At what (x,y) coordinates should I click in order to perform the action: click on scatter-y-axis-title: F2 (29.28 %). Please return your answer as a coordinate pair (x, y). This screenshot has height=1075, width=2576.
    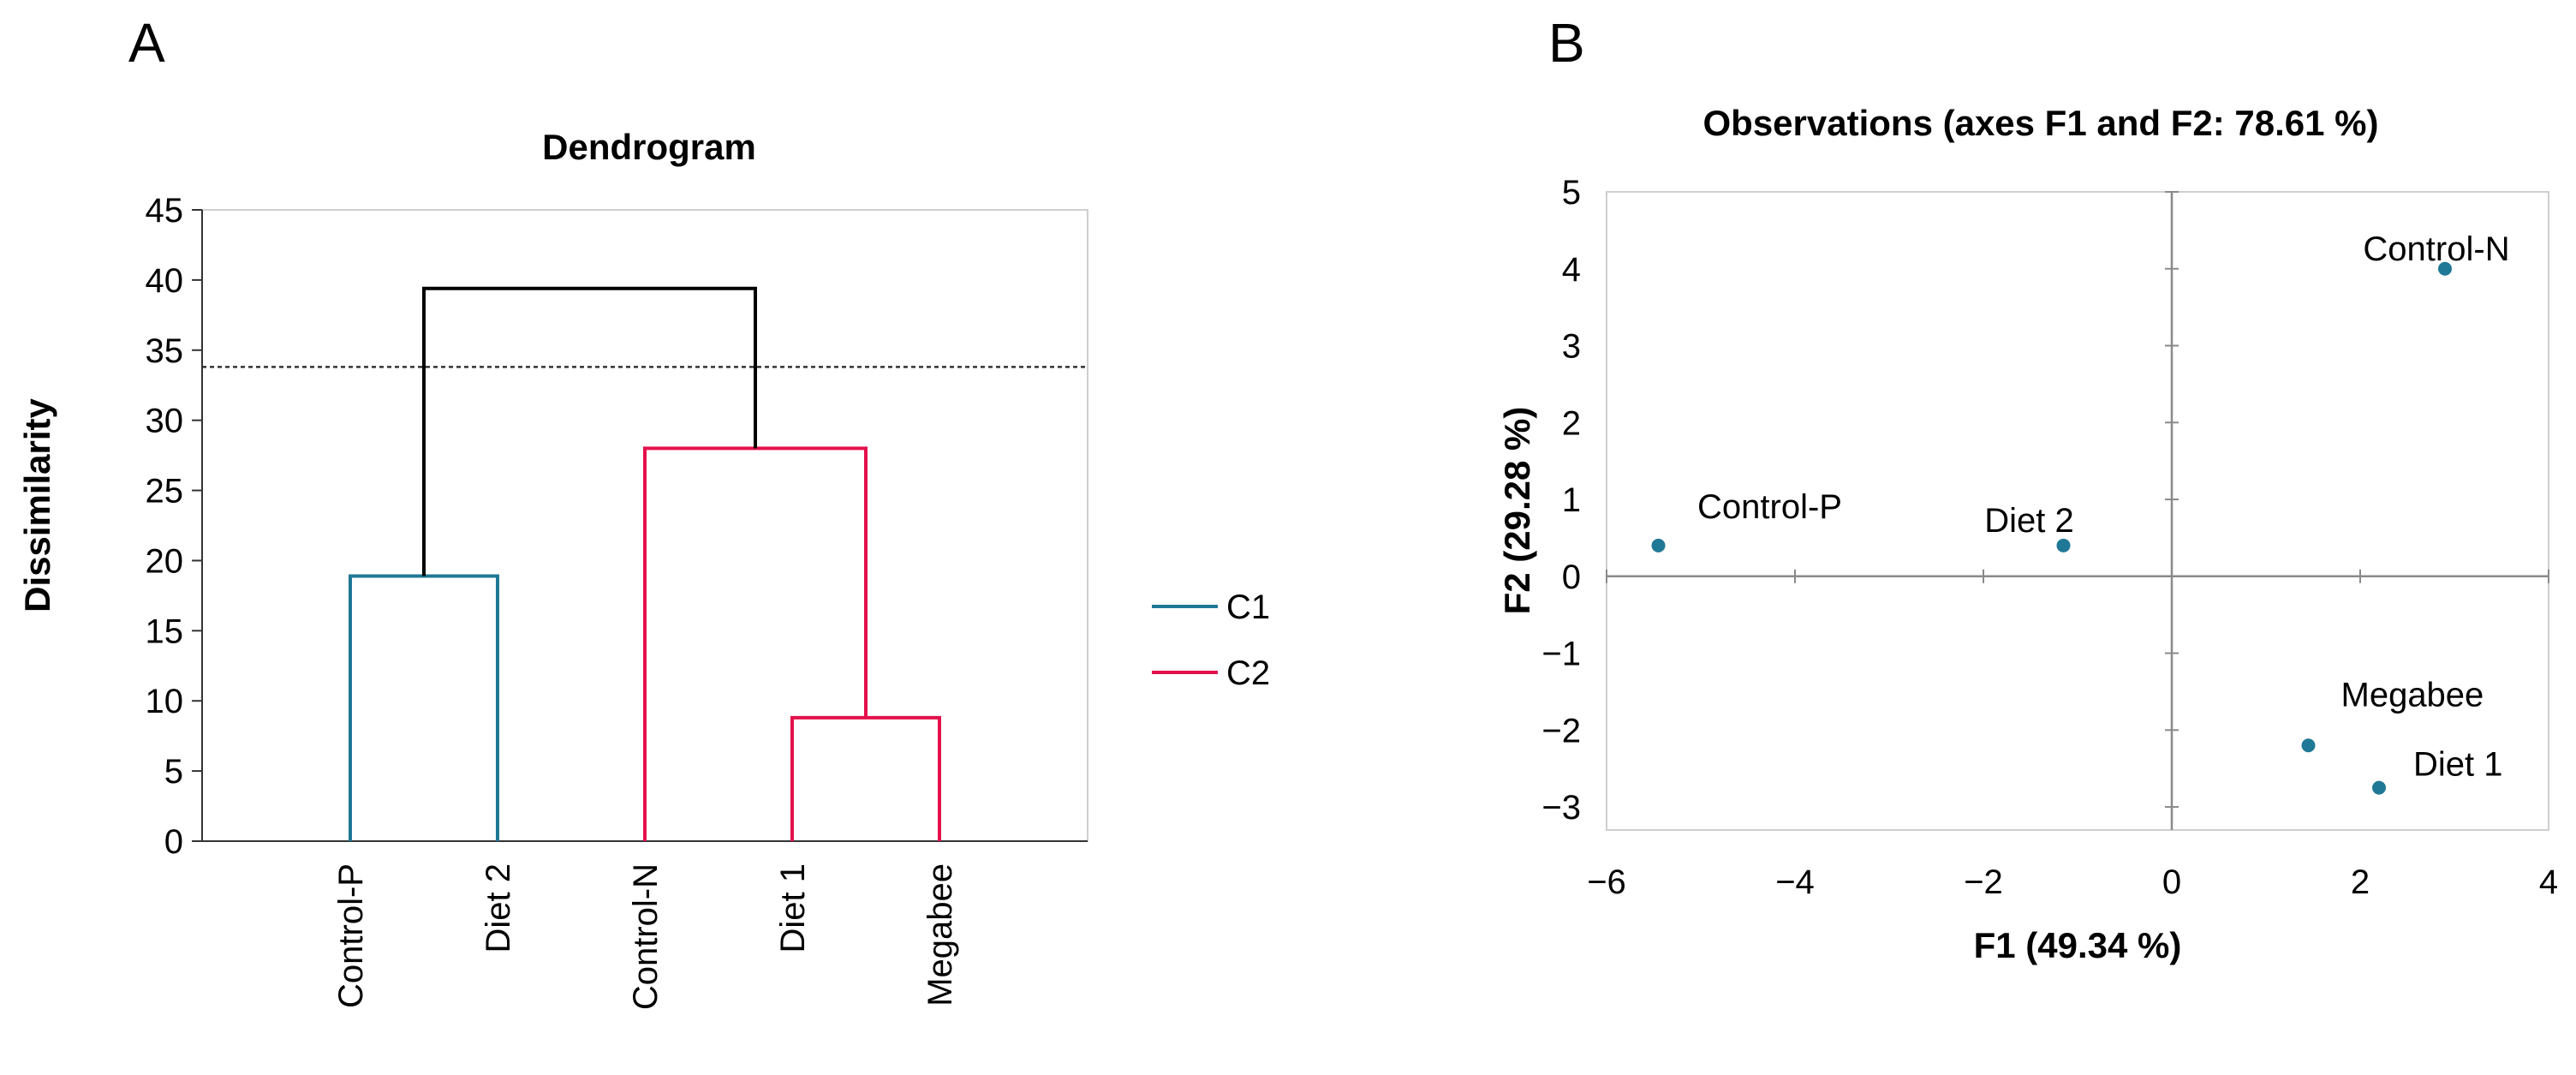
    Looking at the image, I should click on (1517, 511).